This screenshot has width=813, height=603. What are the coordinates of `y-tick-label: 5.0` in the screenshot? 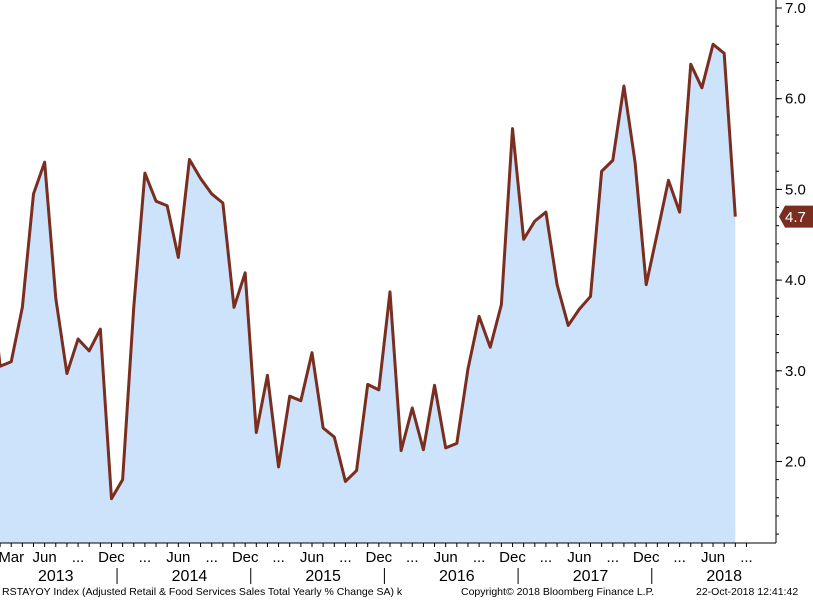 It's located at (795, 189).